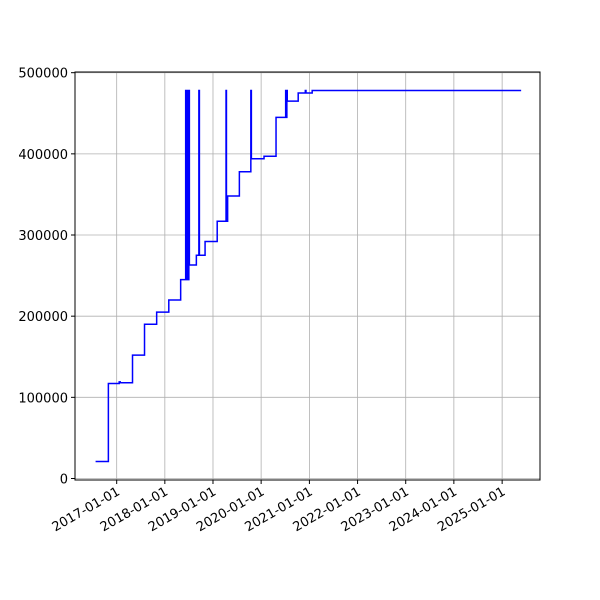  Describe the element at coordinates (43, 74) in the screenshot. I see `y-tick-label: 500000` at that location.